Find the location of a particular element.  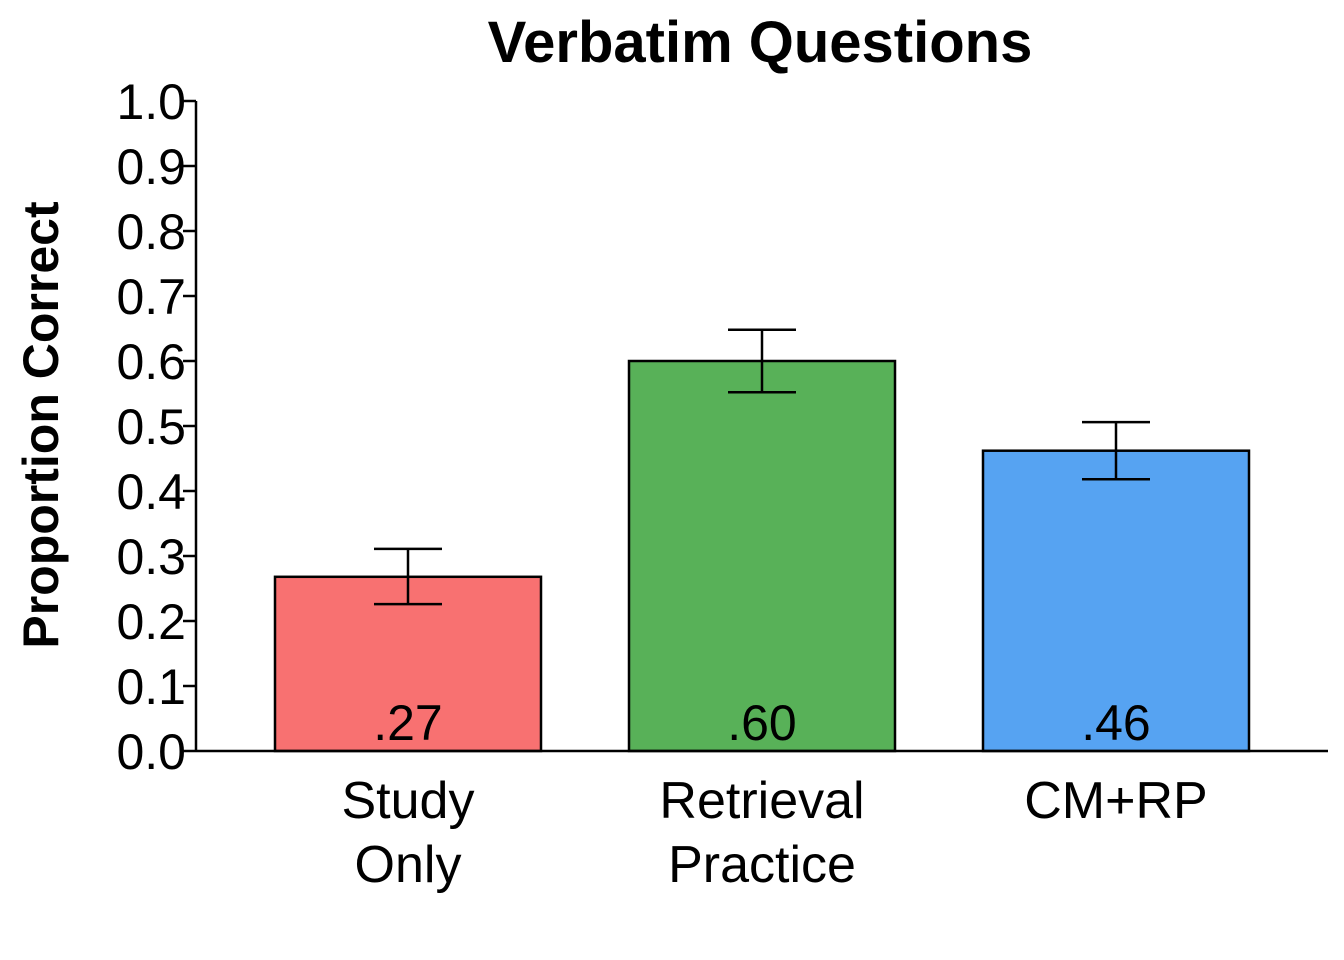

y-tick-label: 0.1 is located at coordinates (151, 687).